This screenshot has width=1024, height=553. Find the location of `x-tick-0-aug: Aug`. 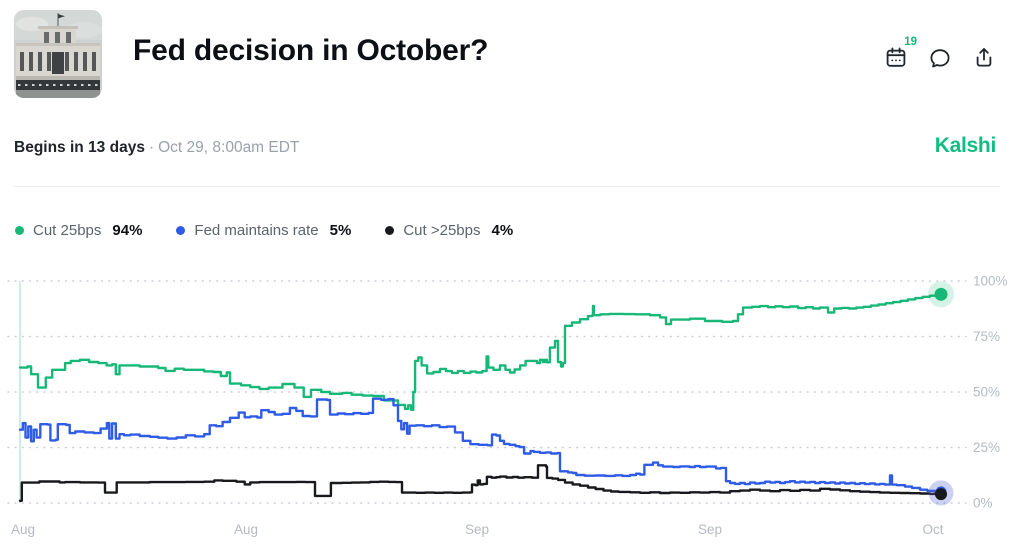

x-tick-0-aug: Aug is located at coordinates (23, 529).